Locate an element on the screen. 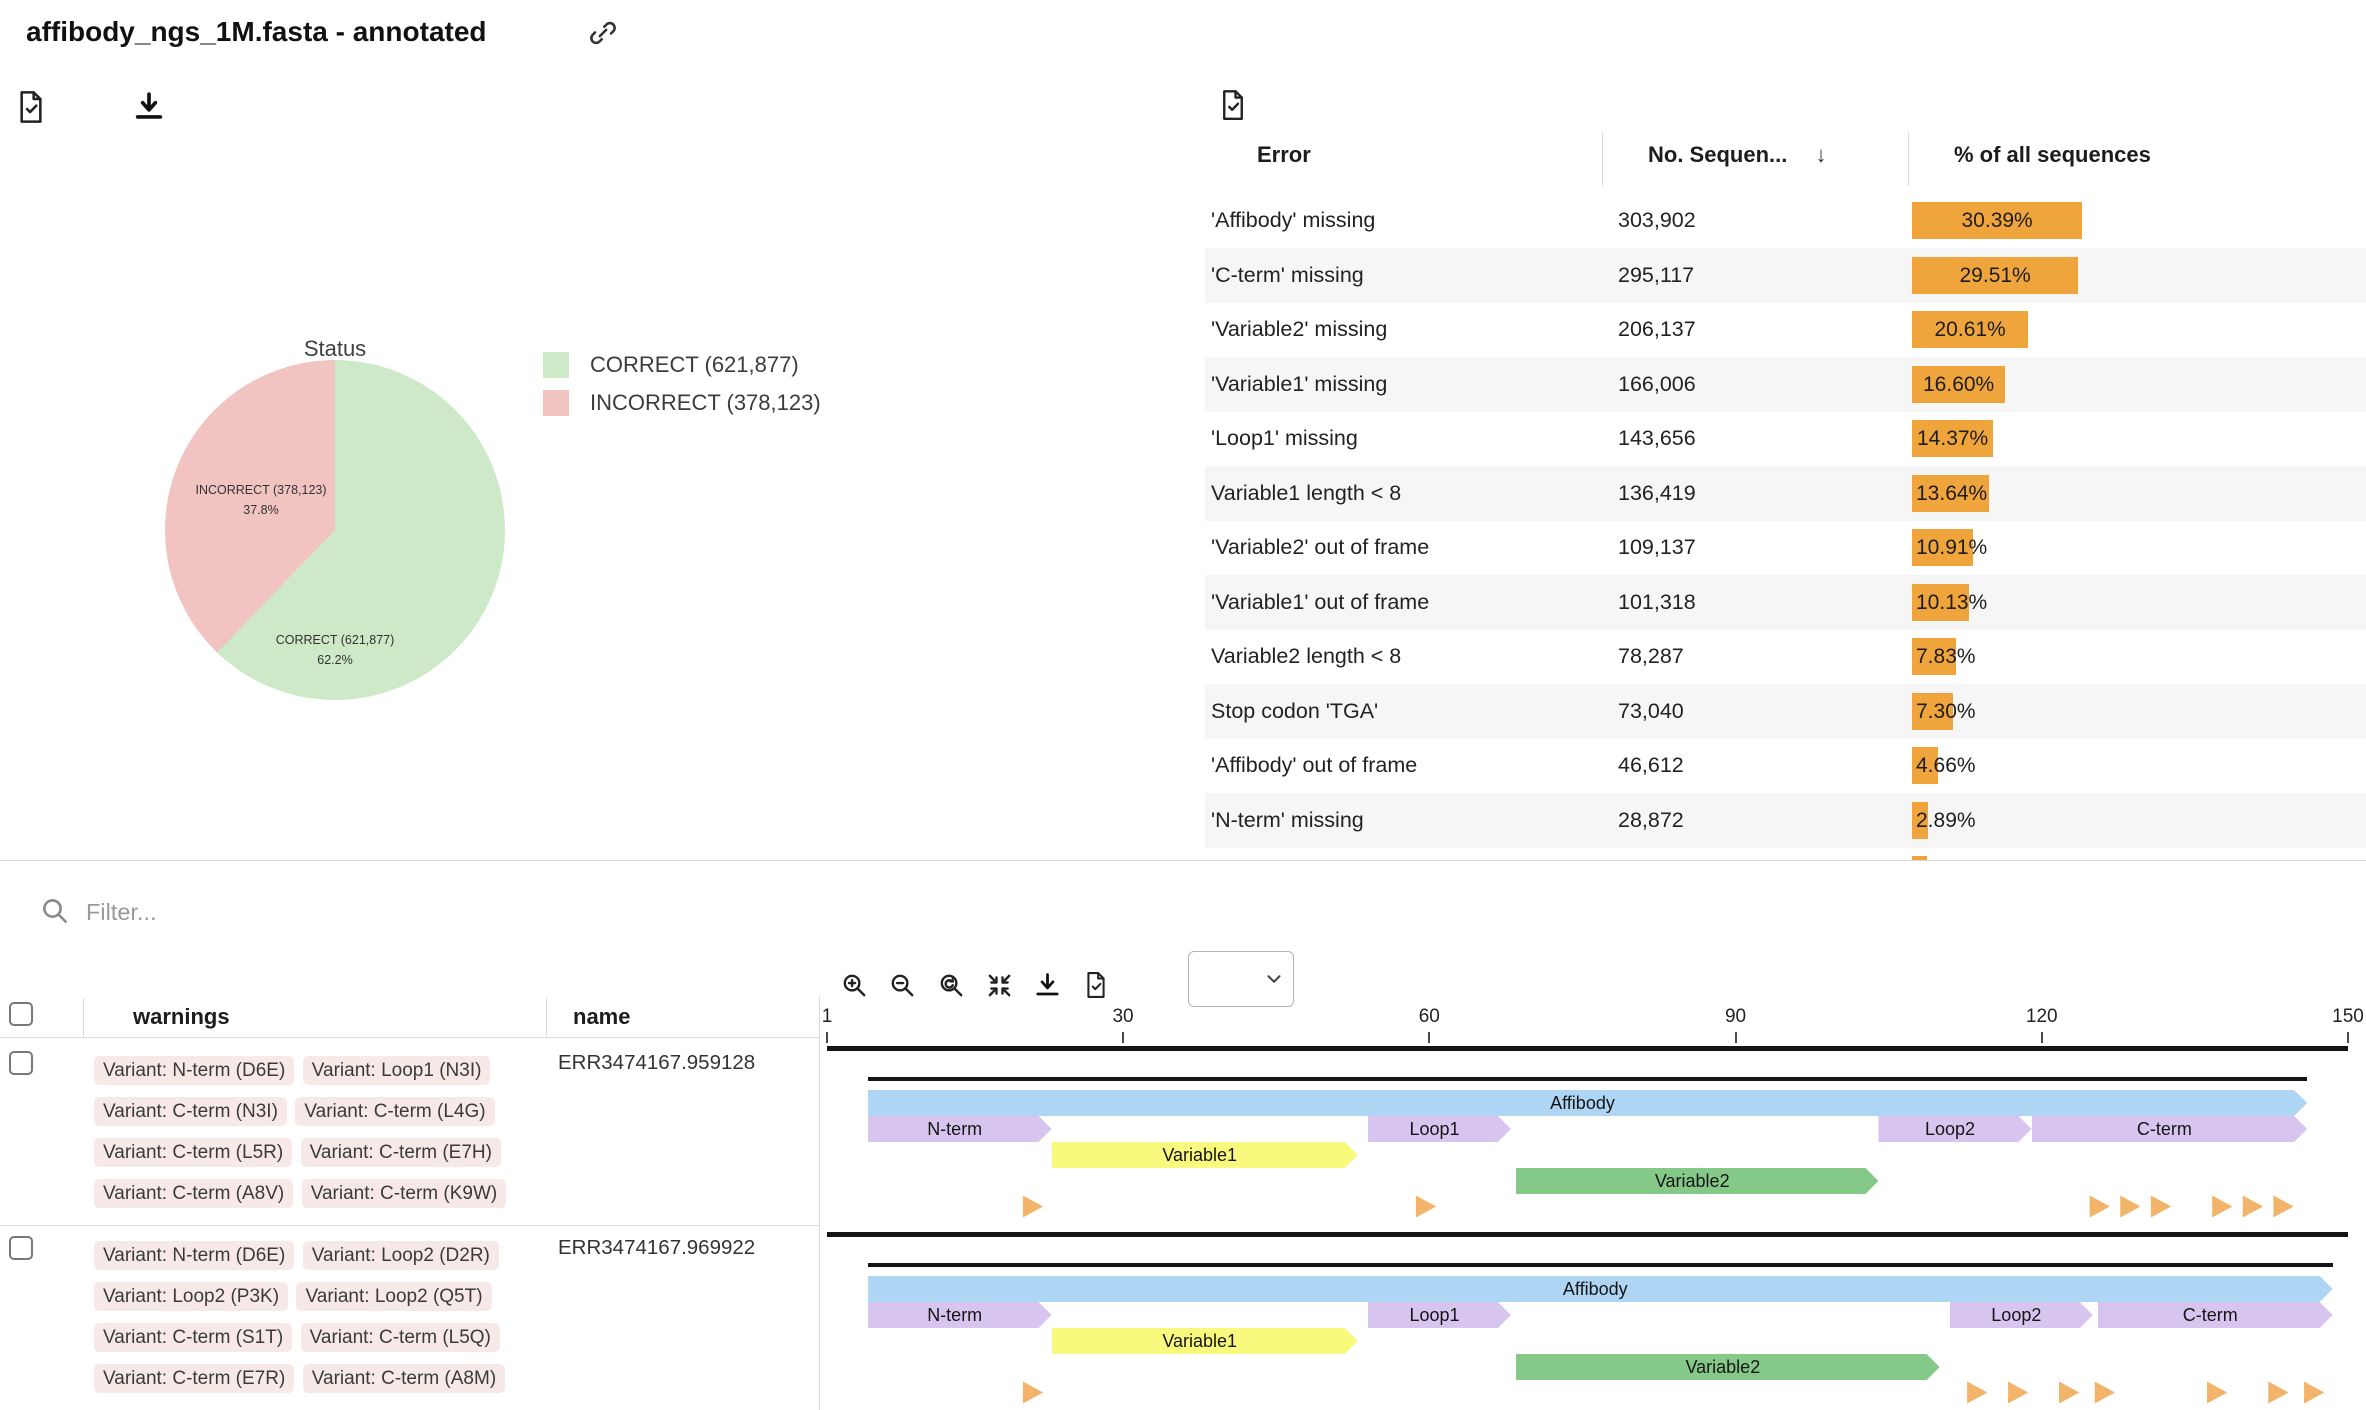  error-report-button is located at coordinates (1233, 105).